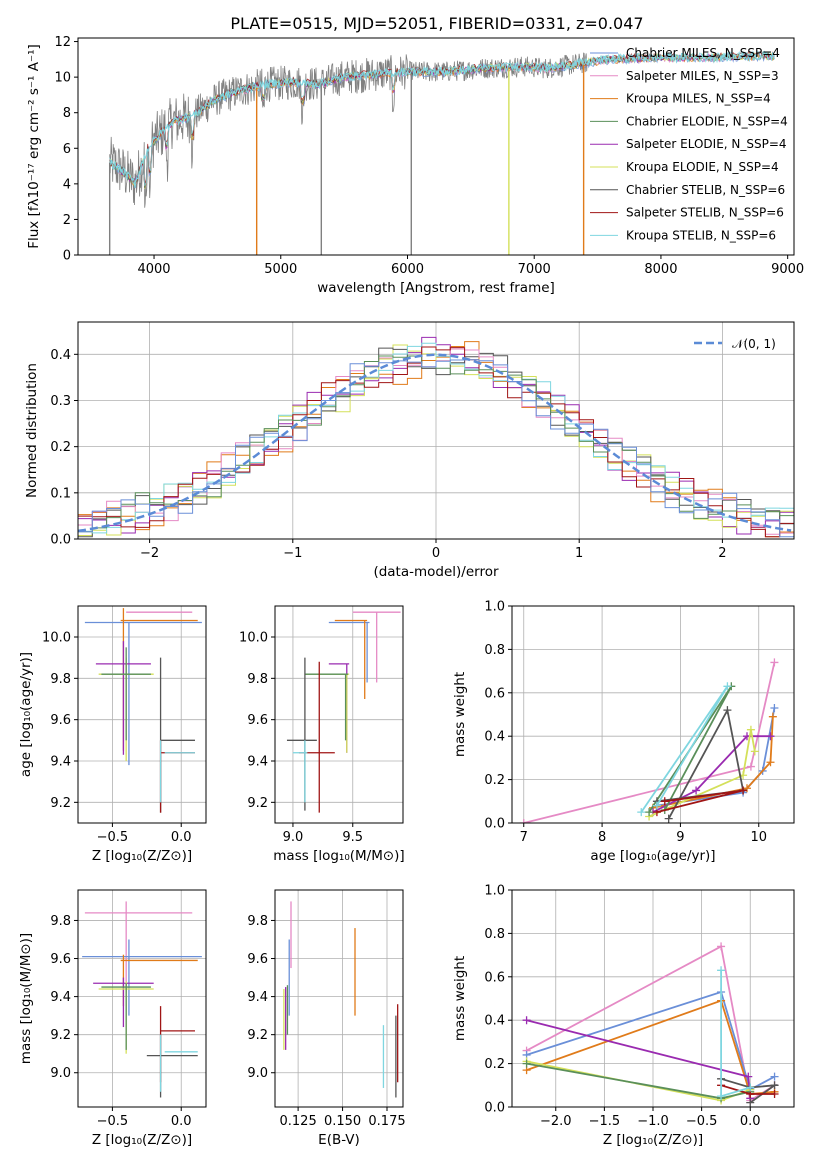 This screenshot has width=819, height=1170. I want to click on y-tick-label: 10, so click(62, 78).